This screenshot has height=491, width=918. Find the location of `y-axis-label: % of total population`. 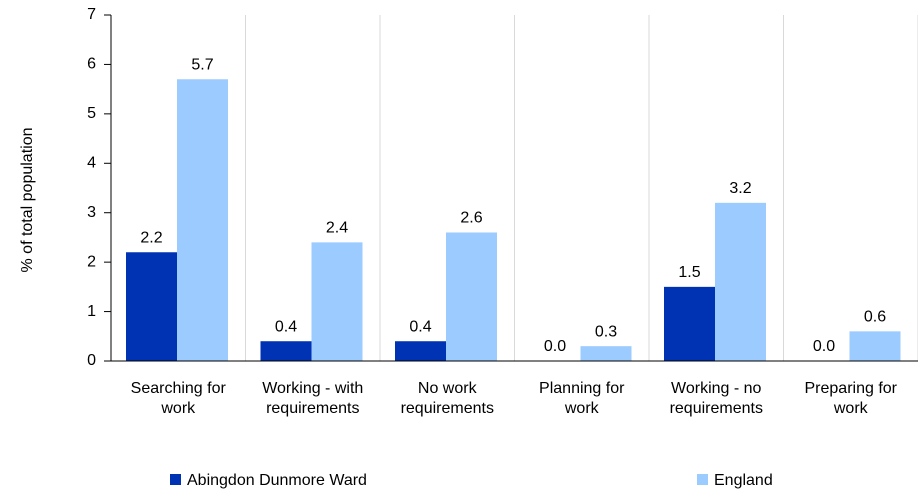

y-axis-label: % of total population is located at coordinates (27, 200).